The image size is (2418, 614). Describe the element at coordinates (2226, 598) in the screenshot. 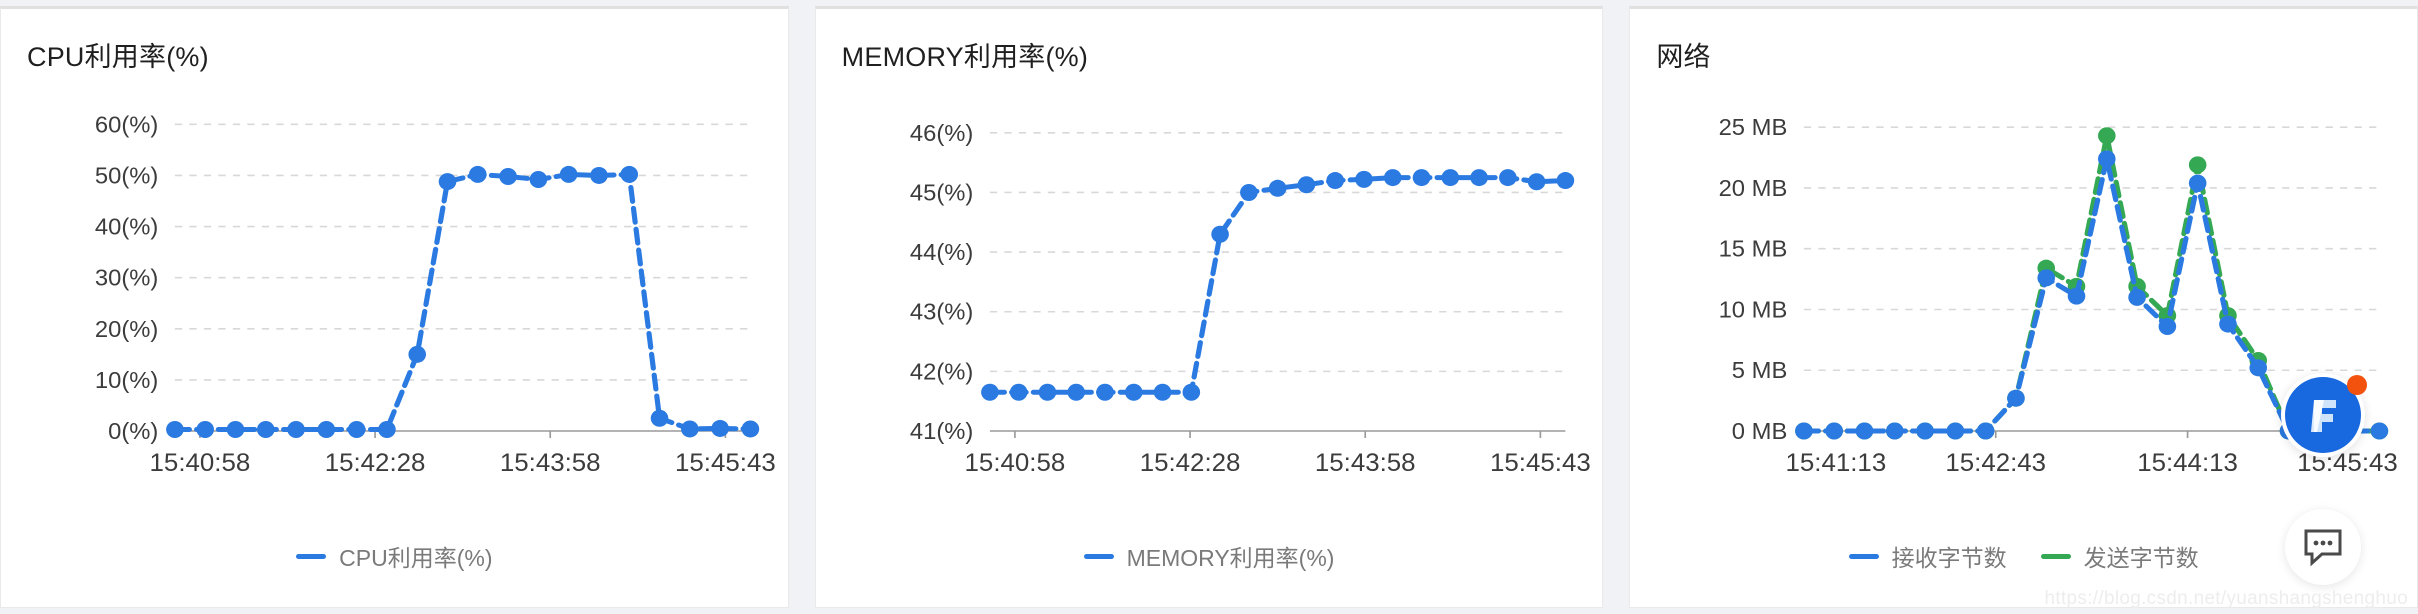

I see `watermark-text: https://blog.csdn.net/yuanshangshenghuo` at that location.